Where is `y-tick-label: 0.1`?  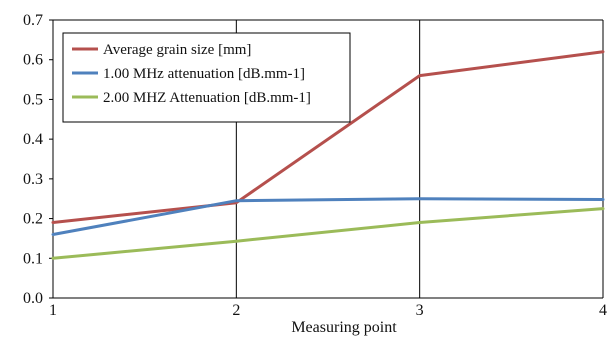
y-tick-label: 0.1 is located at coordinates (33, 258).